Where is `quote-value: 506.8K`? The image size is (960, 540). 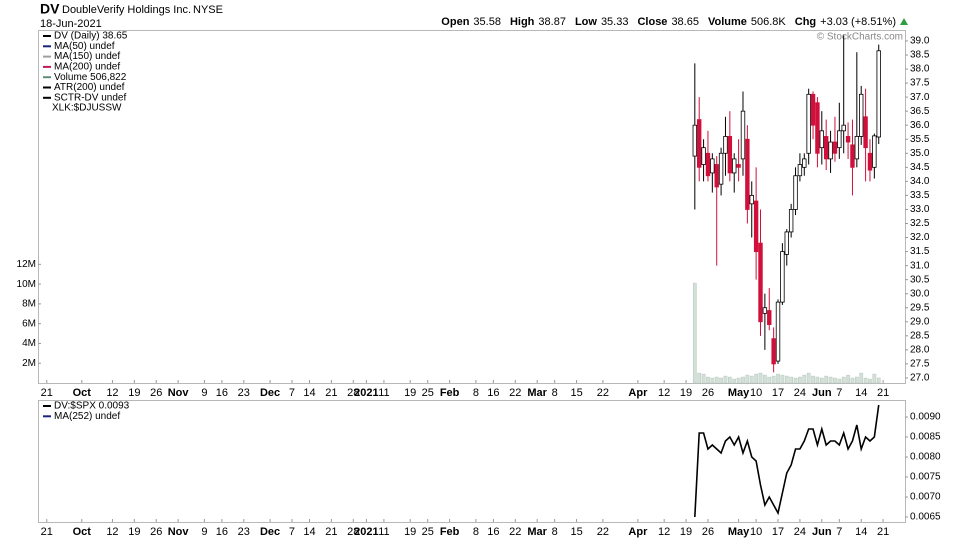
quote-value: 506.8K is located at coordinates (769, 22).